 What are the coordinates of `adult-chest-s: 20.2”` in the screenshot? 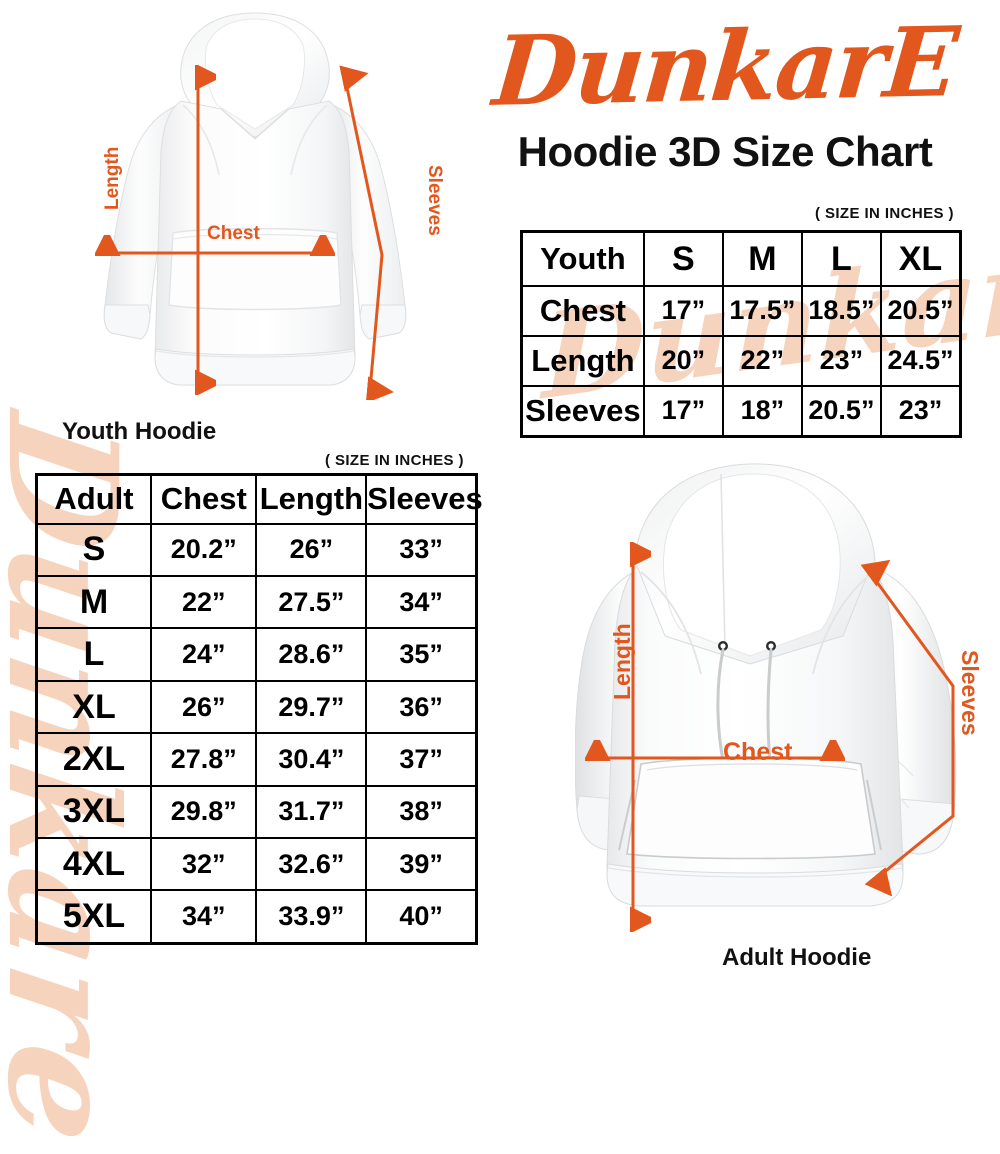 It's located at (204, 550).